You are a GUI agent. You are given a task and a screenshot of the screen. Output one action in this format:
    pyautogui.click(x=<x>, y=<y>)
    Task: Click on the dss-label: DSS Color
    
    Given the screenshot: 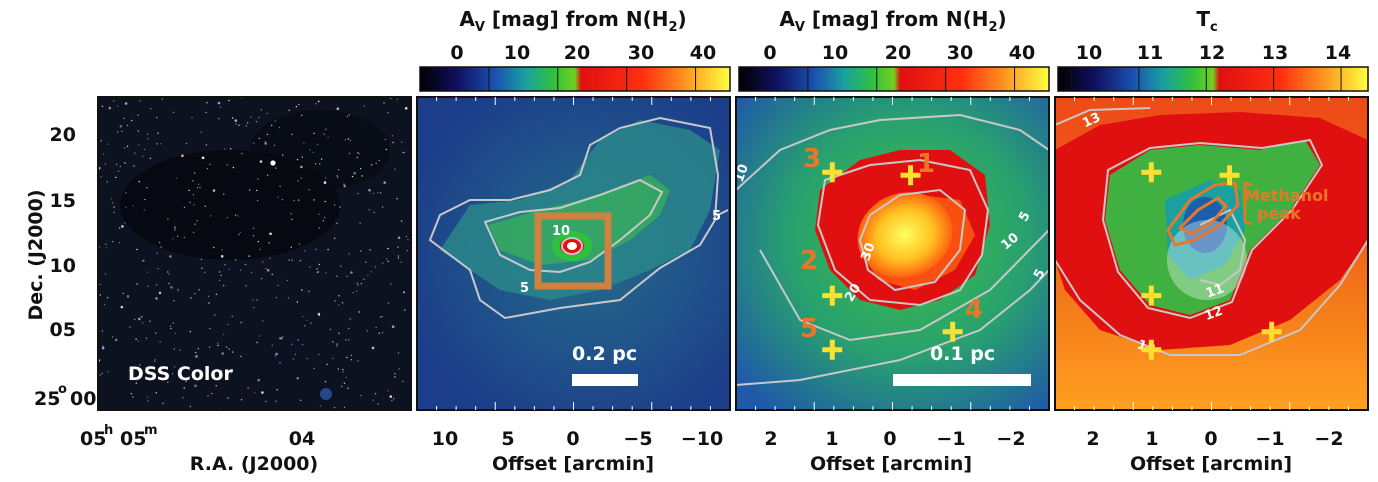 What is the action you would take?
    pyautogui.click(x=180, y=374)
    